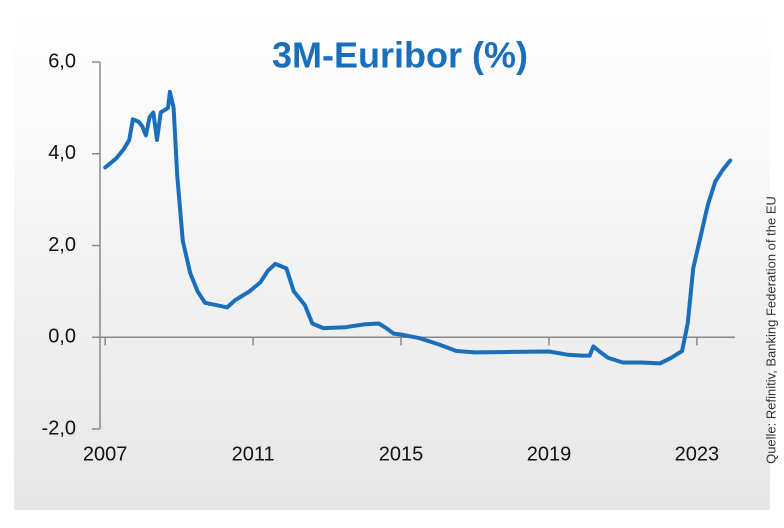 The image size is (784, 528). I want to click on x-tick-label: 2023, so click(697, 454).